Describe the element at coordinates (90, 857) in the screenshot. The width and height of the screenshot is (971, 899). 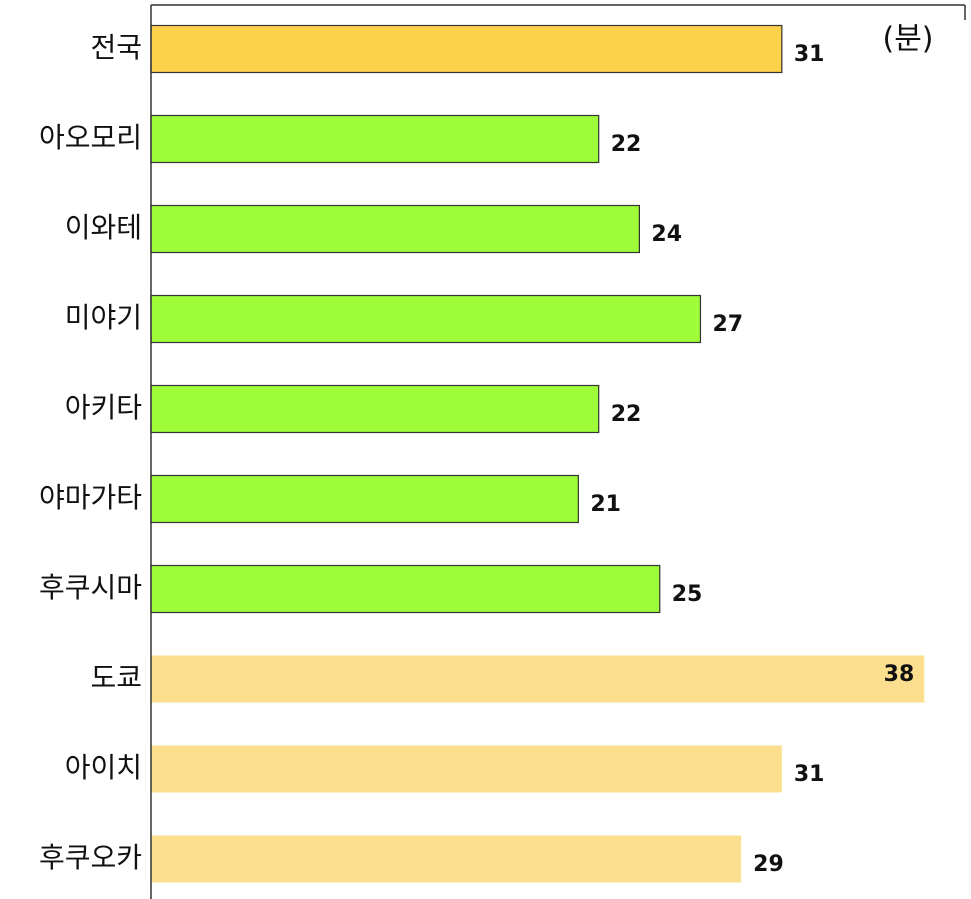
I see `category-label: 후쿠오카` at that location.